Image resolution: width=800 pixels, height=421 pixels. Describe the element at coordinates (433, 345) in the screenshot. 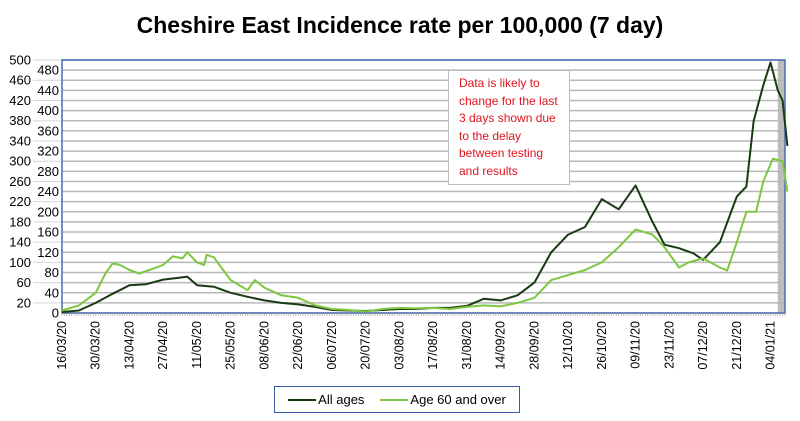

I see `x-tick-label: 17/08/20` at that location.